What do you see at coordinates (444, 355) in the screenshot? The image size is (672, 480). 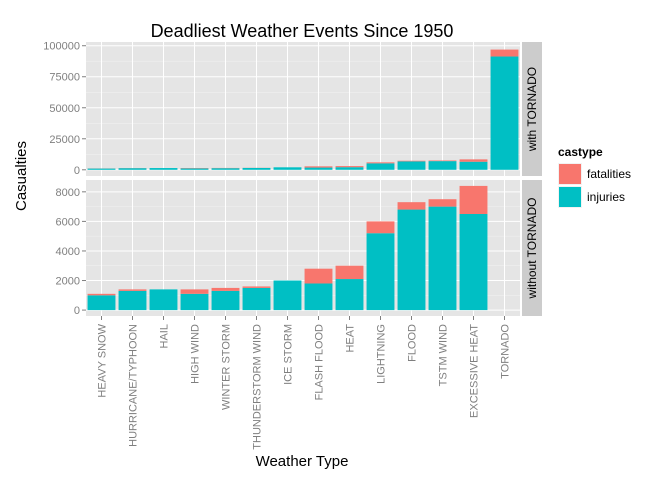 I see `x-tick-label: TSTM WIND` at bounding box center [444, 355].